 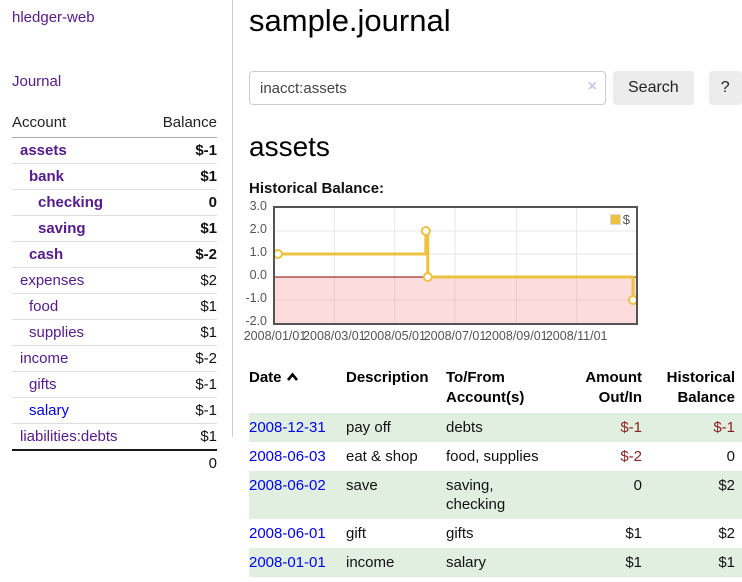 I want to click on account-row: income $-2, so click(x=114, y=358).